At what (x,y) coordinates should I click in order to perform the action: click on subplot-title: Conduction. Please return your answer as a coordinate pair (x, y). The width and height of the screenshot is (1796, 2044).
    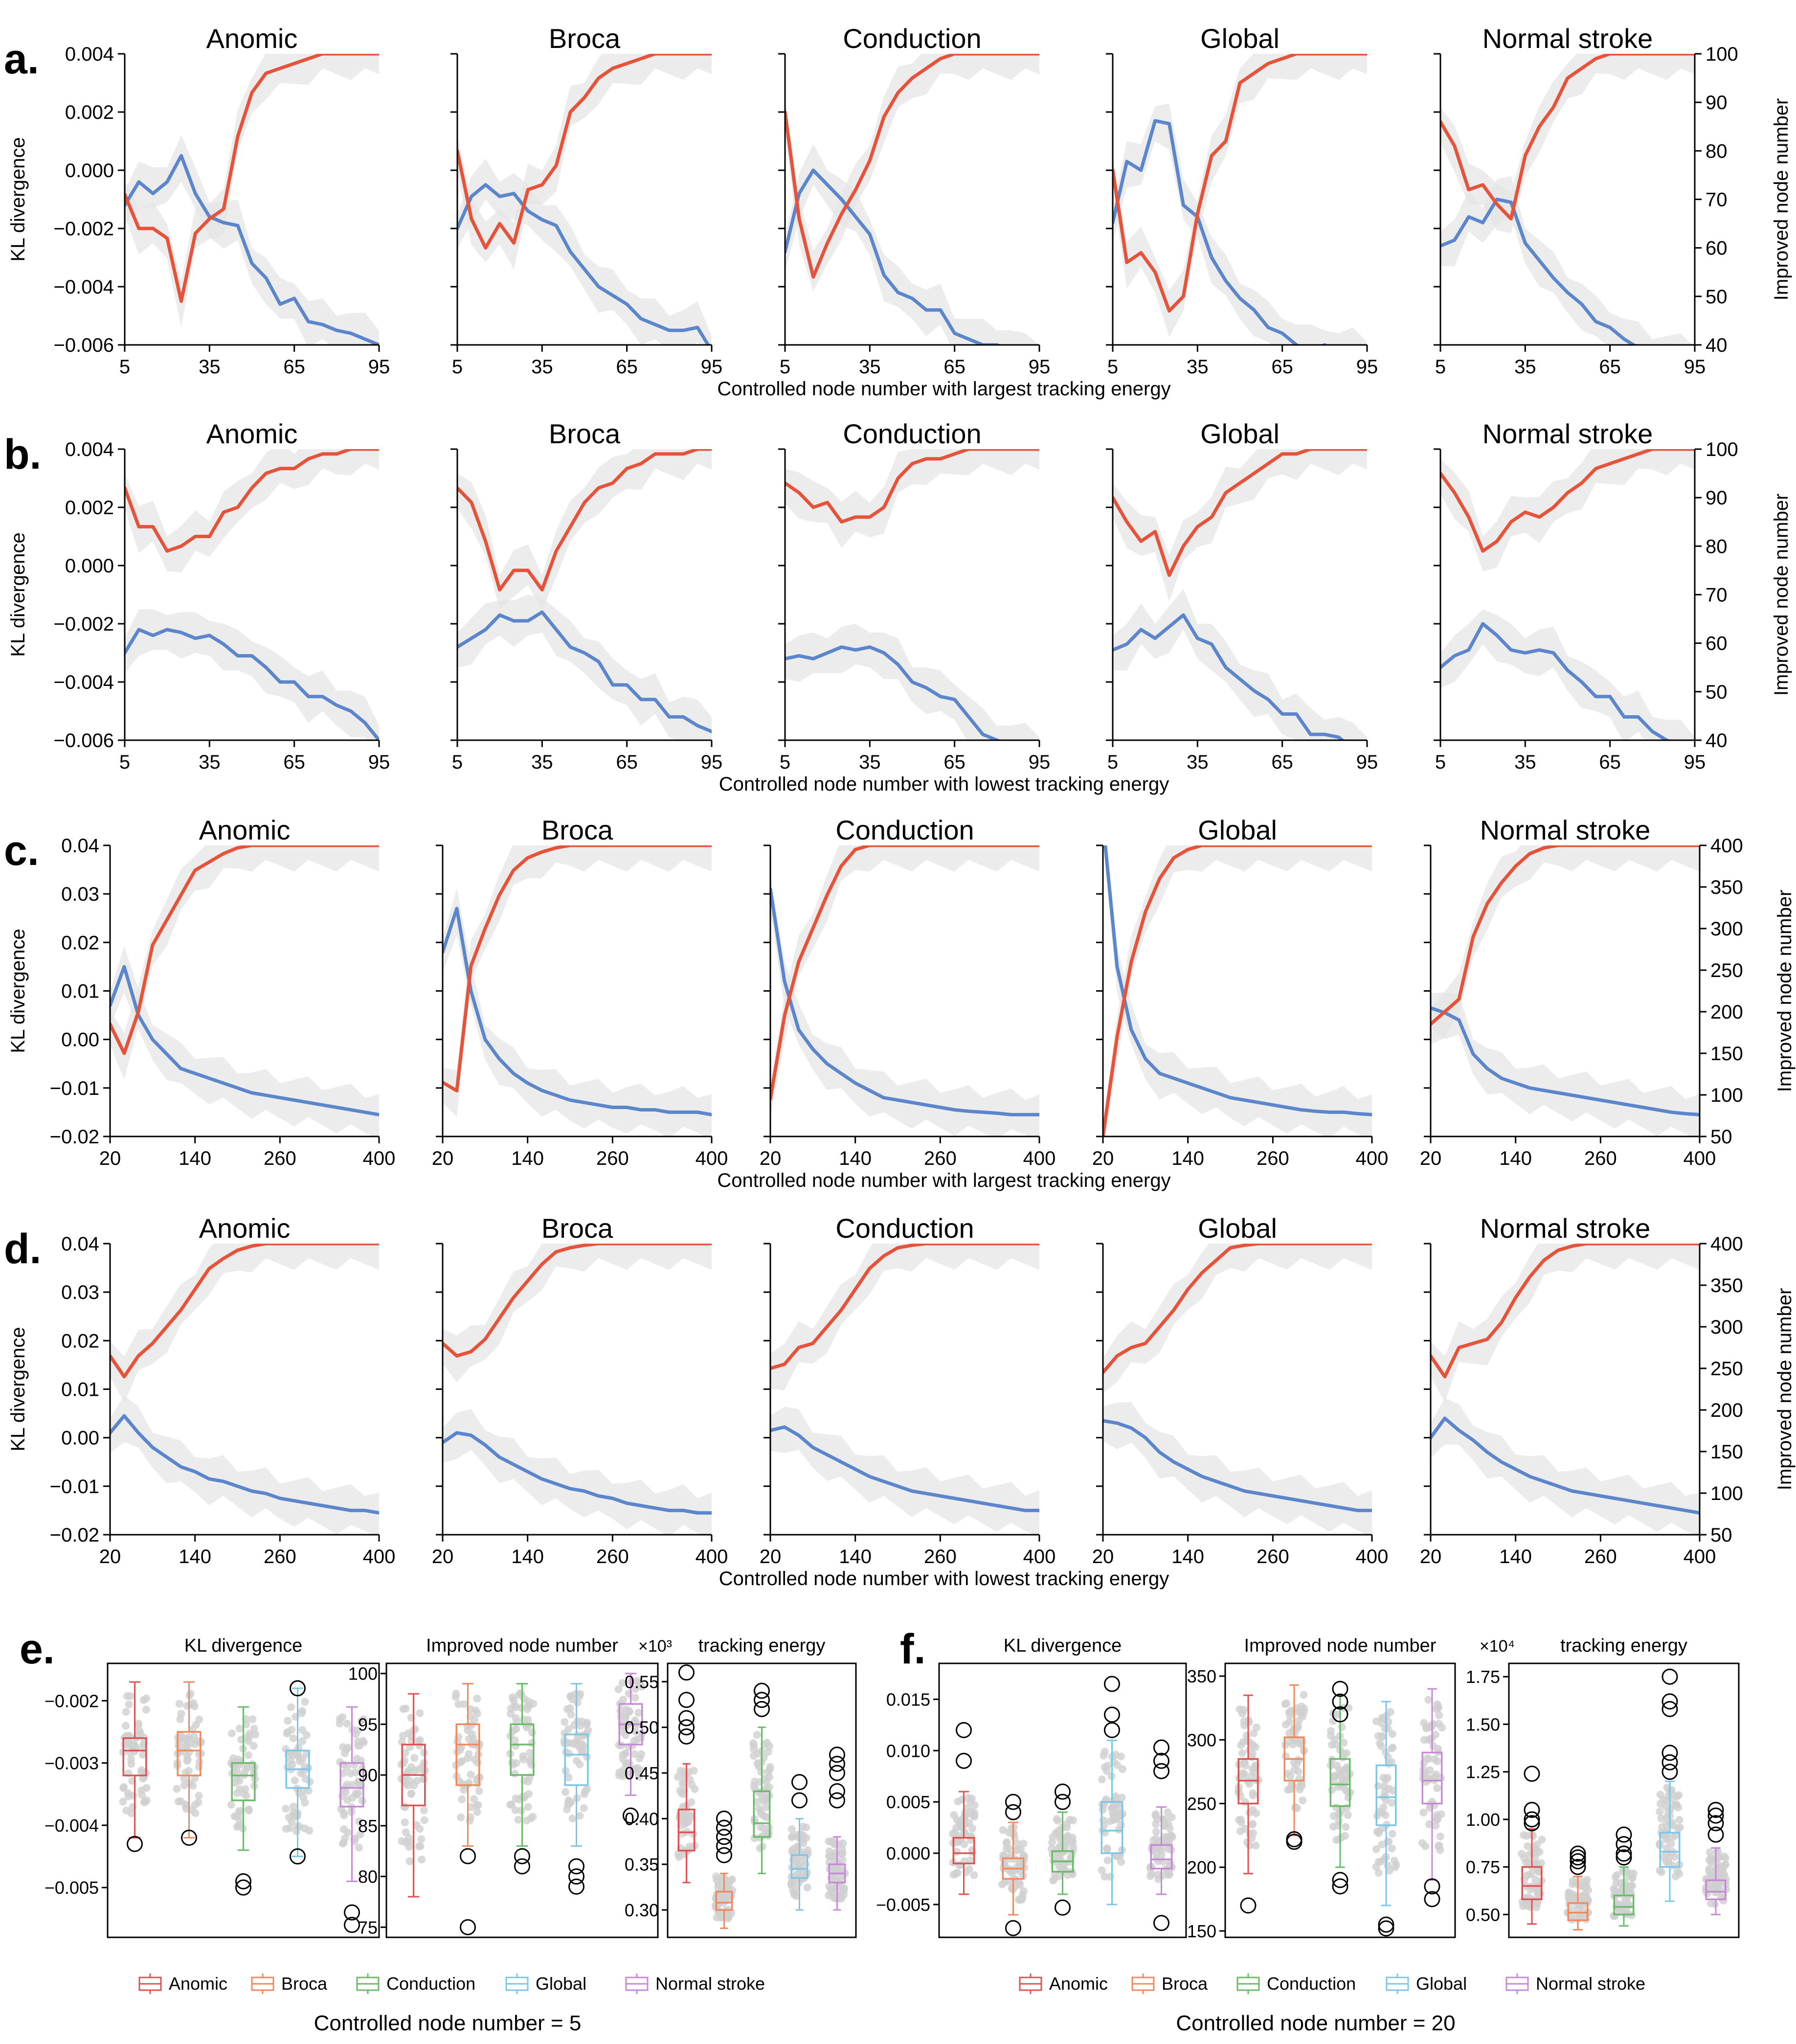
    Looking at the image, I should click on (912, 38).